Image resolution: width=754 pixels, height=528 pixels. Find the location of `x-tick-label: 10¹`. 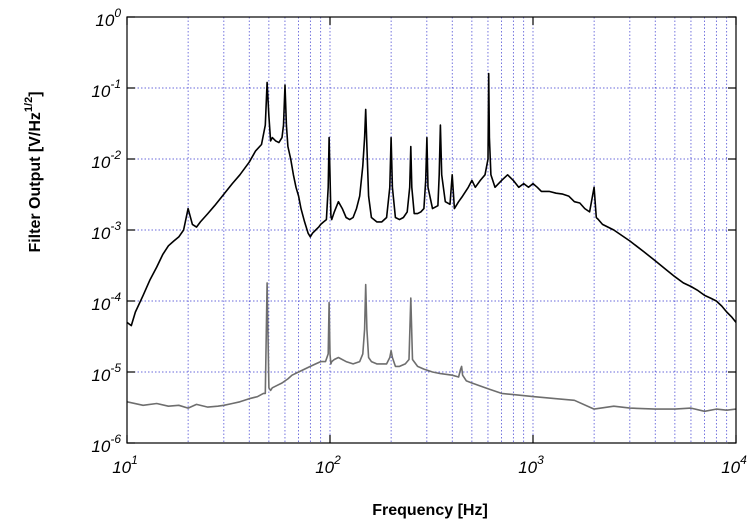

x-tick-label: 10¹ is located at coordinates (125, 465).